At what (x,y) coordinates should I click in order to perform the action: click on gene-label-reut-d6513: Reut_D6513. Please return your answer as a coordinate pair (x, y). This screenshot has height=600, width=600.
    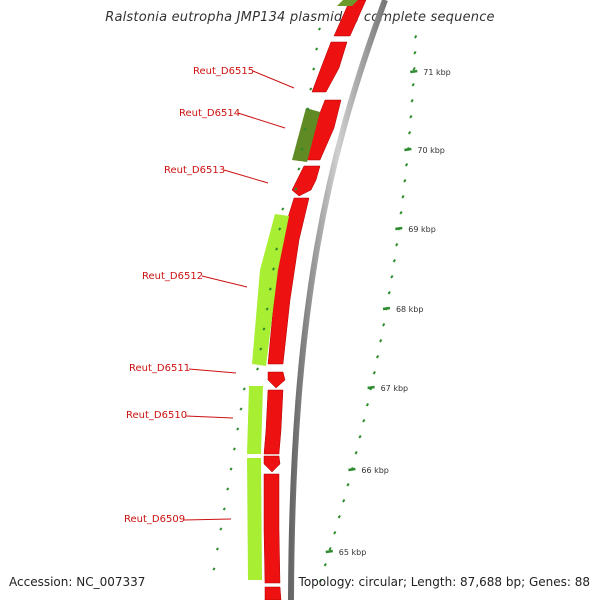
    Looking at the image, I should click on (194, 170).